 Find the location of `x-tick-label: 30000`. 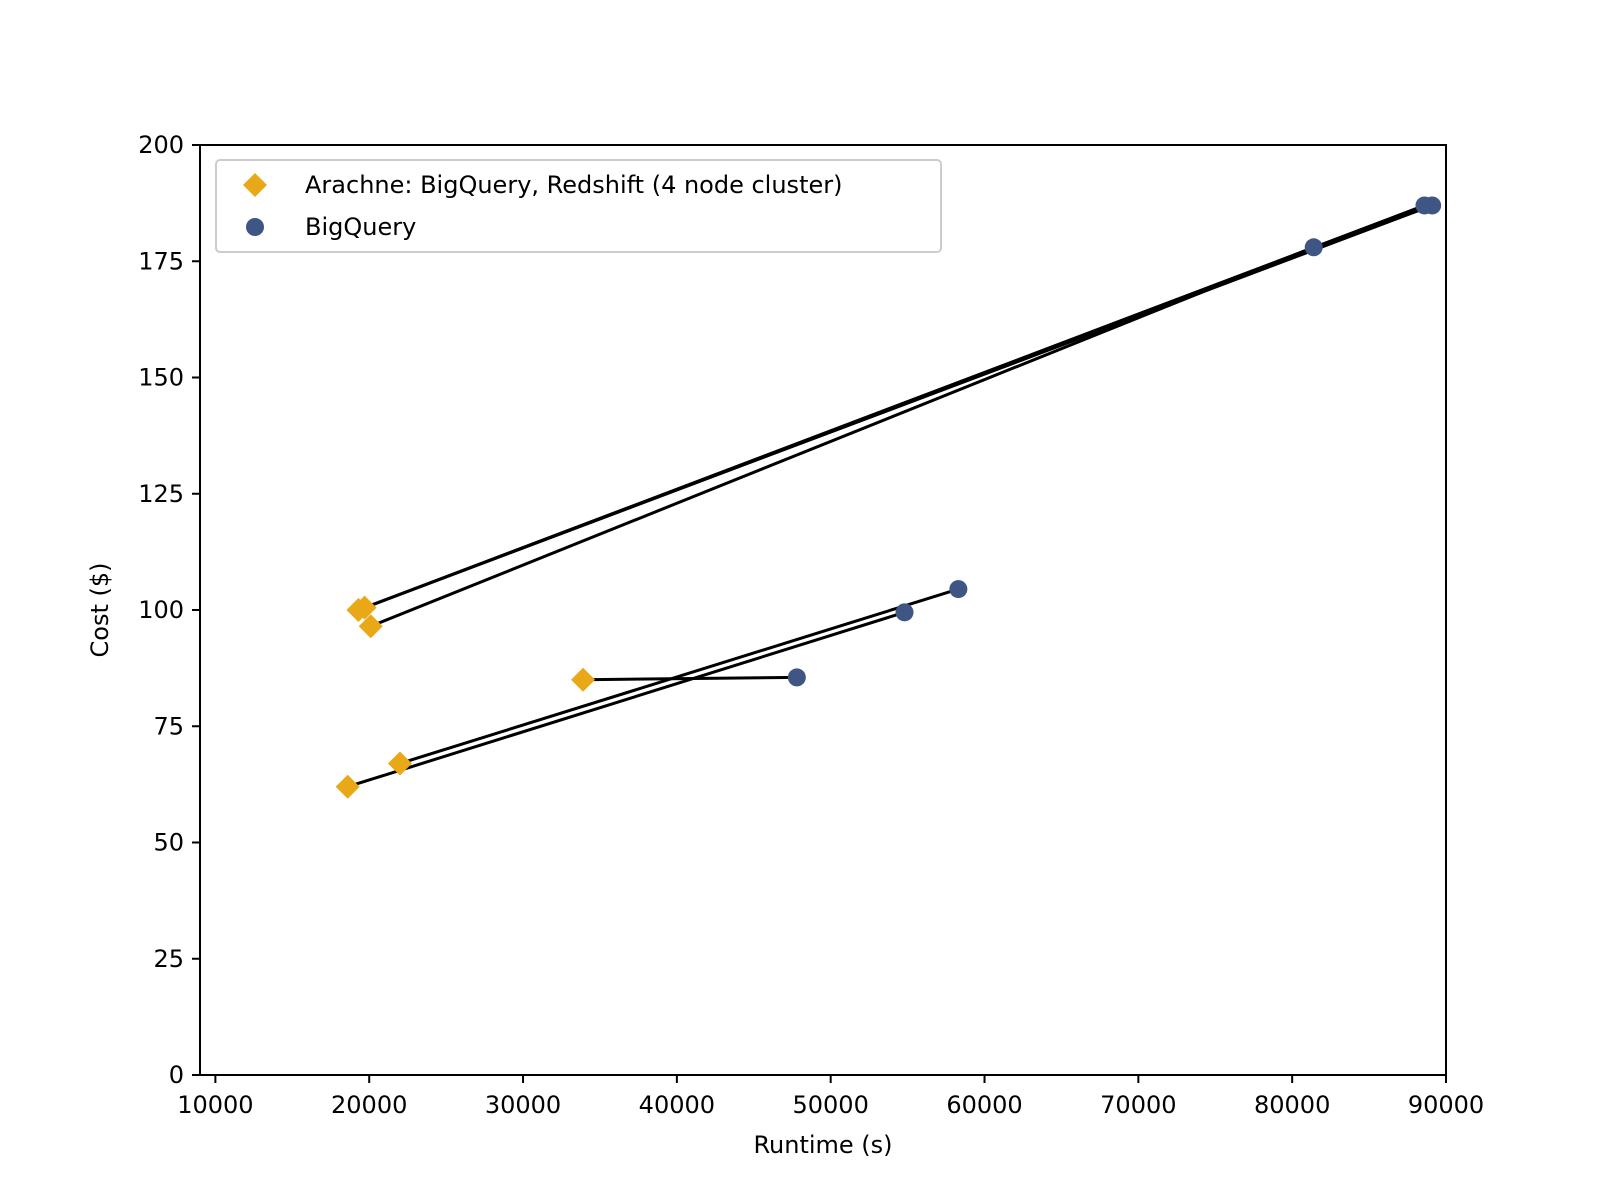

x-tick-label: 30000 is located at coordinates (523, 1105).